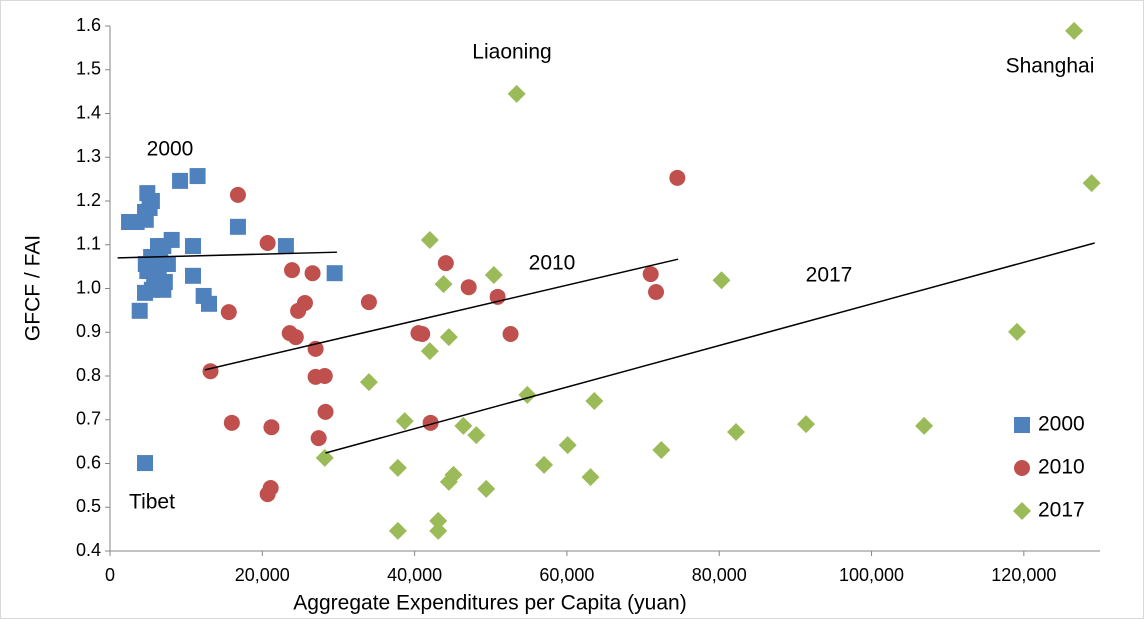  What do you see at coordinates (552, 263) in the screenshot?
I see `annotation: 2010` at bounding box center [552, 263].